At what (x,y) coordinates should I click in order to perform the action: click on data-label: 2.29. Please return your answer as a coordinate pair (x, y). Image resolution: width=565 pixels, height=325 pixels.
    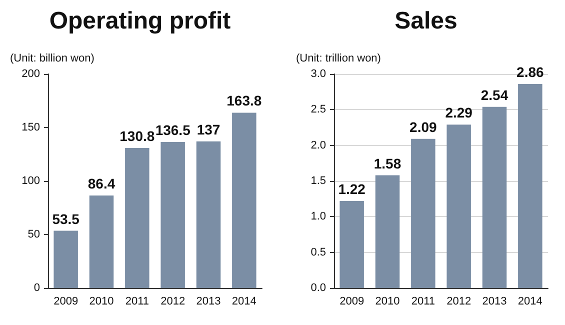
    Looking at the image, I should click on (459, 112).